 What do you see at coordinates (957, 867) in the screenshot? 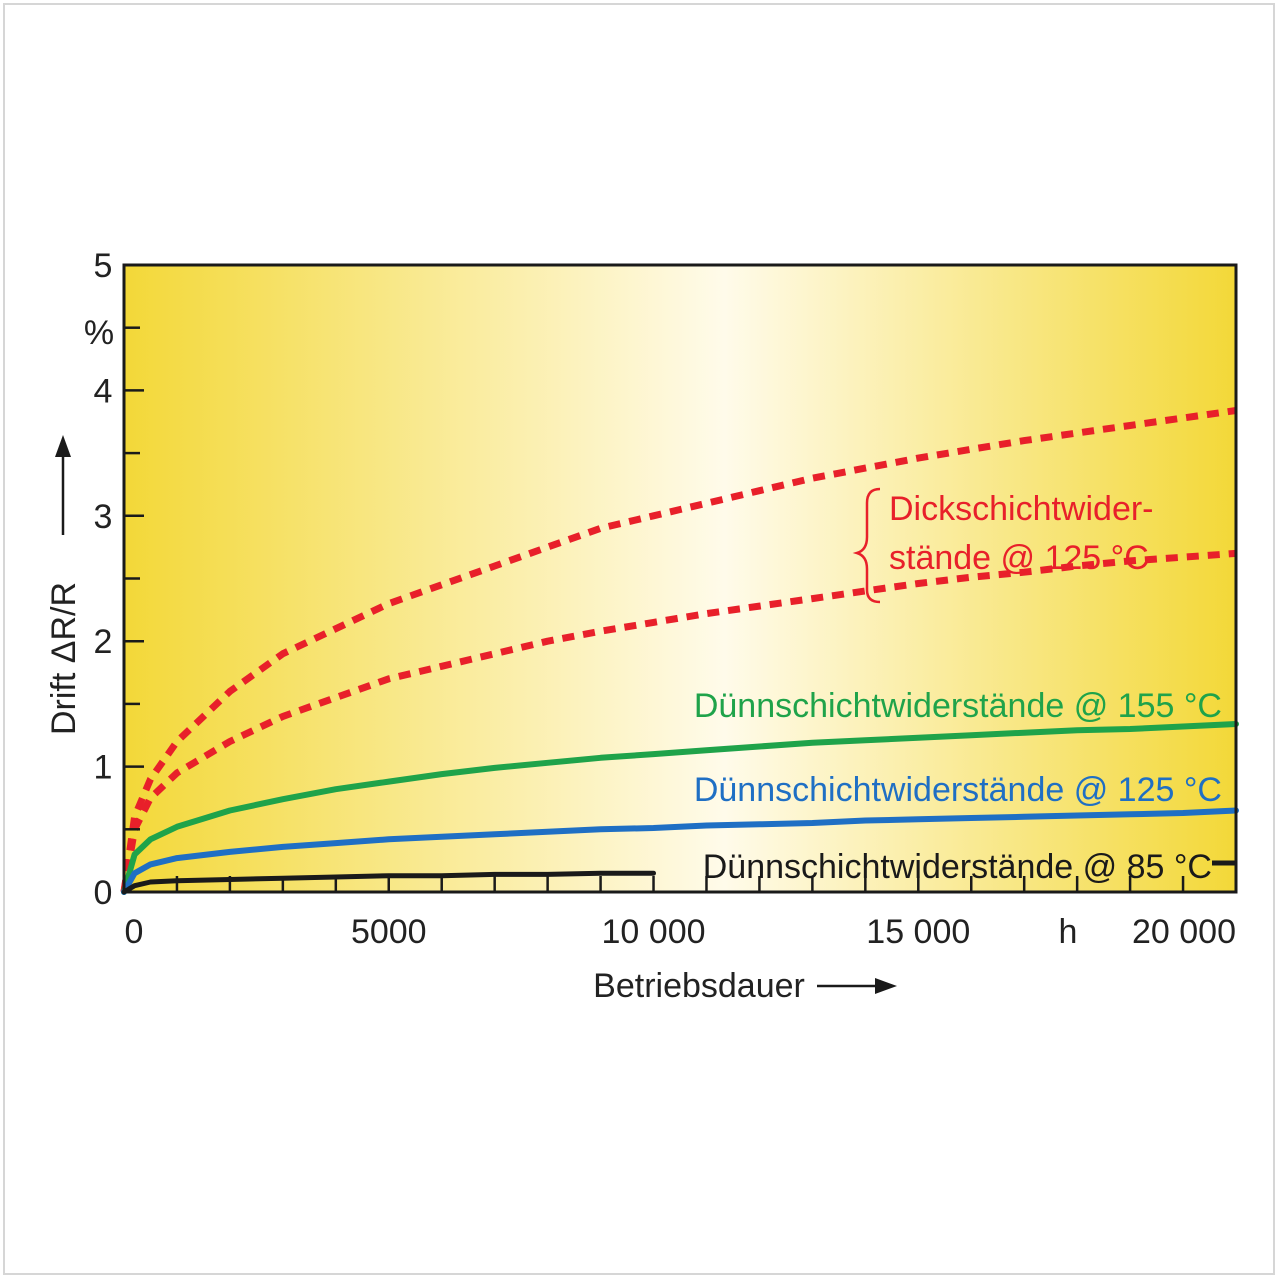
I see `thin-film-85-label: Dünnschichtwiderstände @ 85 °C` at bounding box center [957, 867].